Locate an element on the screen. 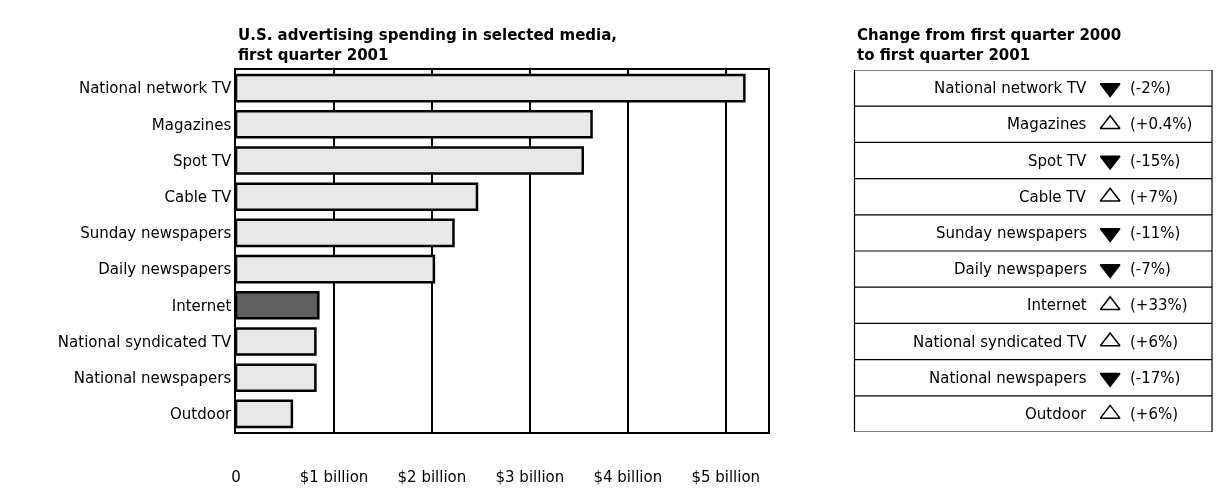  category-label: Outdoor is located at coordinates (1056, 414).